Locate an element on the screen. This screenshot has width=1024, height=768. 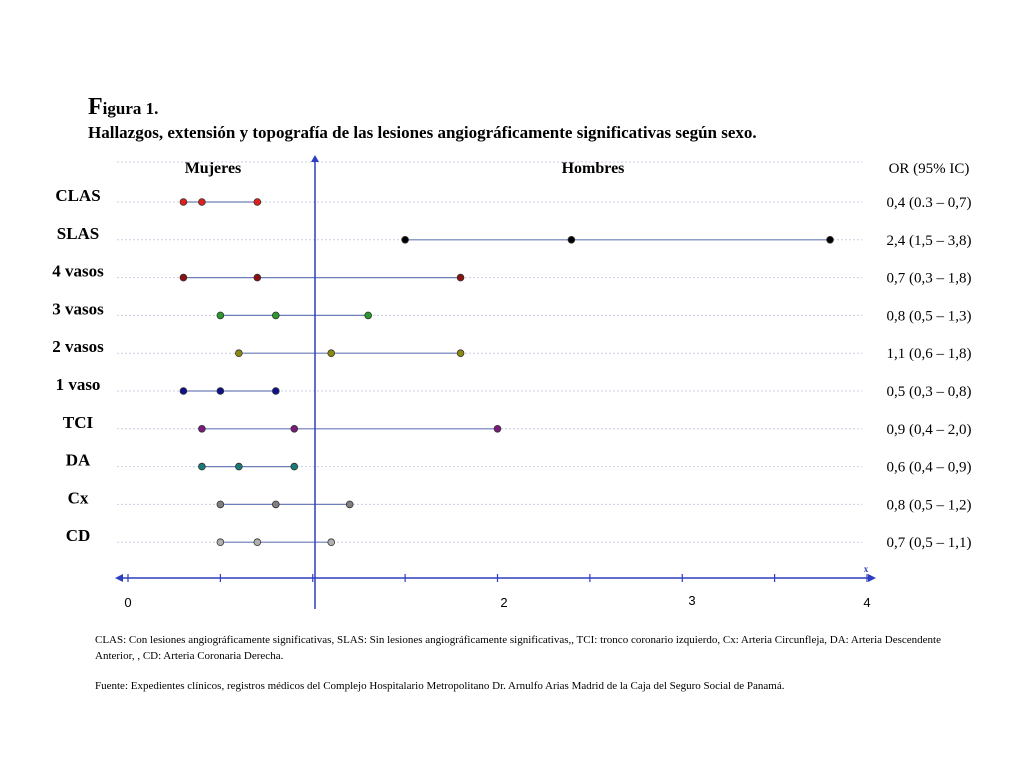
or-value: 2,4 (1,5 – 3,8) is located at coordinates (929, 241).